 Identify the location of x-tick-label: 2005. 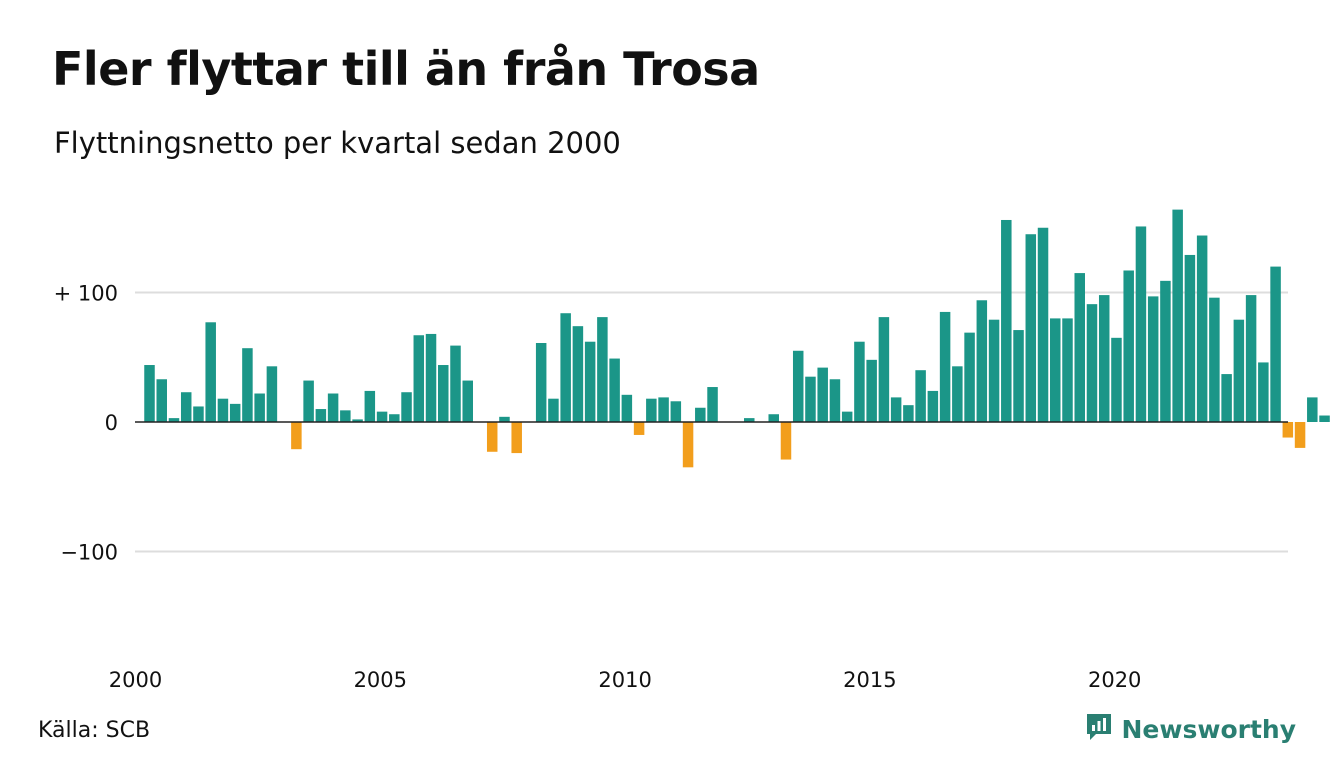
(380, 680).